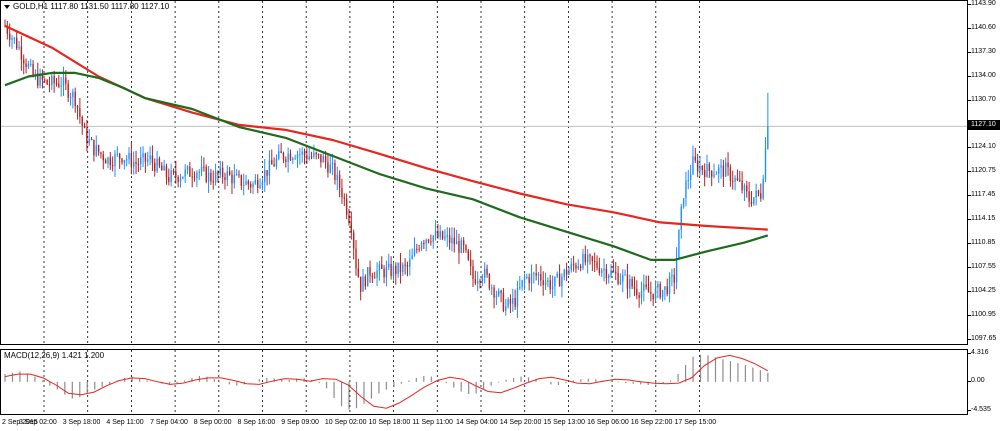  I want to click on time-tick-label: 14 Sep 20:00, so click(520, 422).